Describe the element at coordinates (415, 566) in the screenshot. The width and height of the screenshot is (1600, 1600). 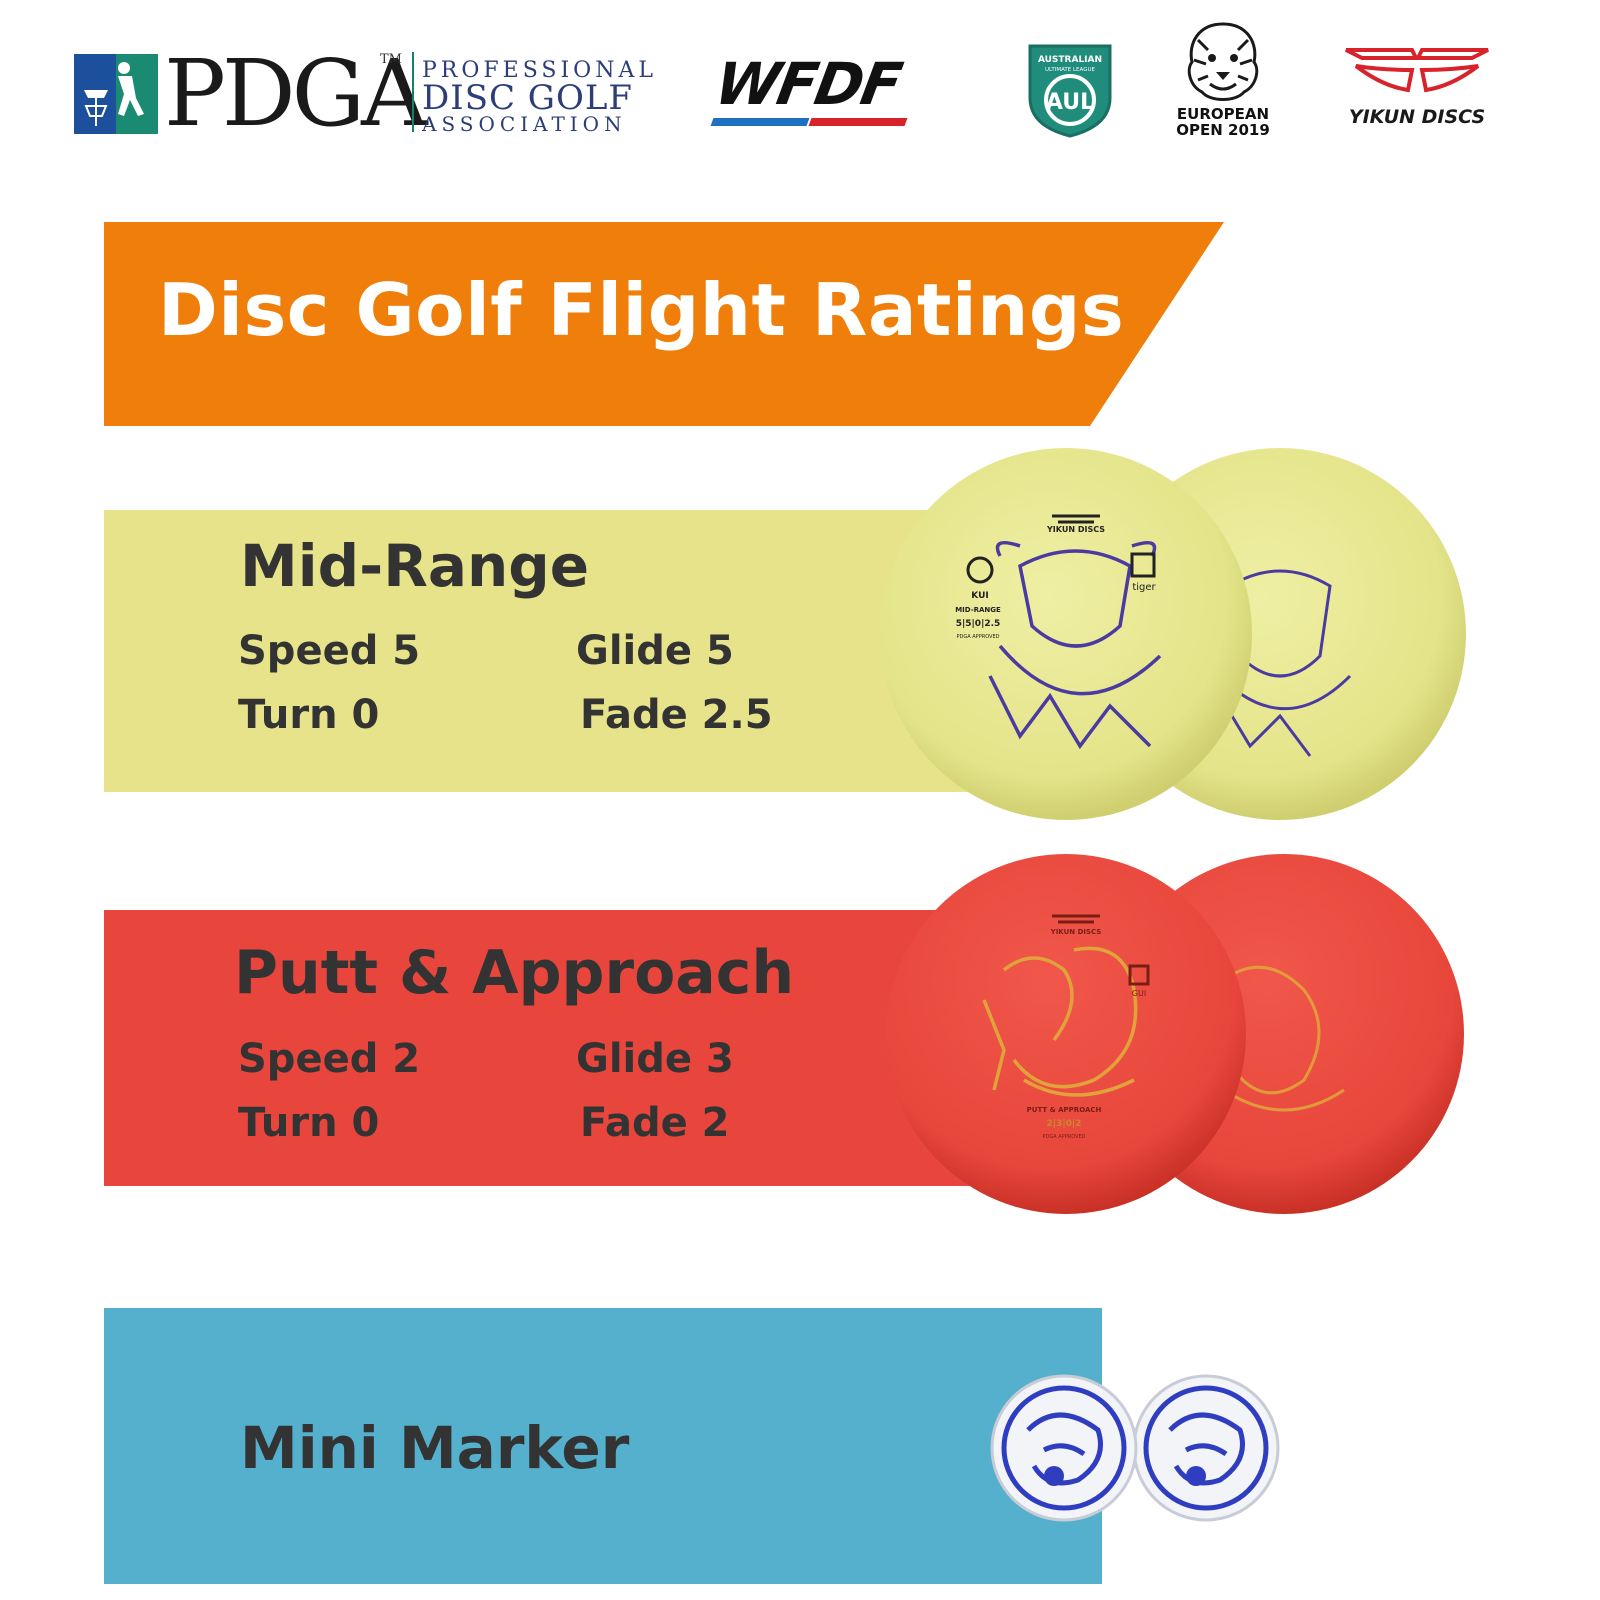
I see `mid-range-title: Mid-Range` at that location.